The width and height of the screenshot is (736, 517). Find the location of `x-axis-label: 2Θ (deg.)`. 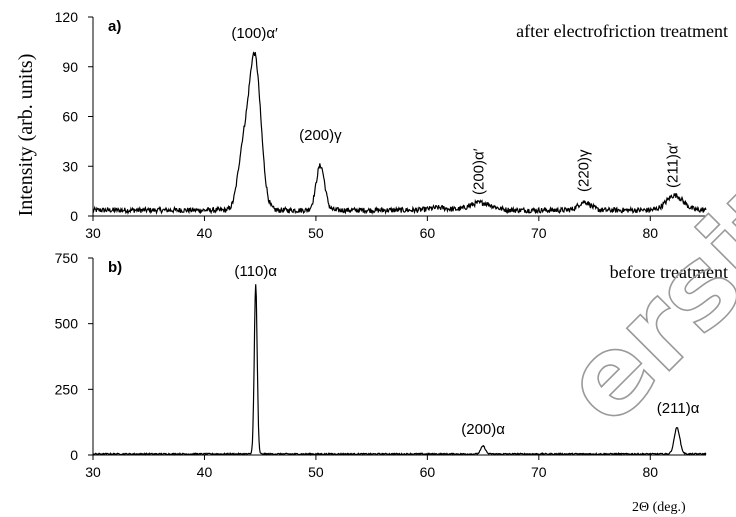

x-axis-label: 2Θ (deg.) is located at coordinates (659, 507).